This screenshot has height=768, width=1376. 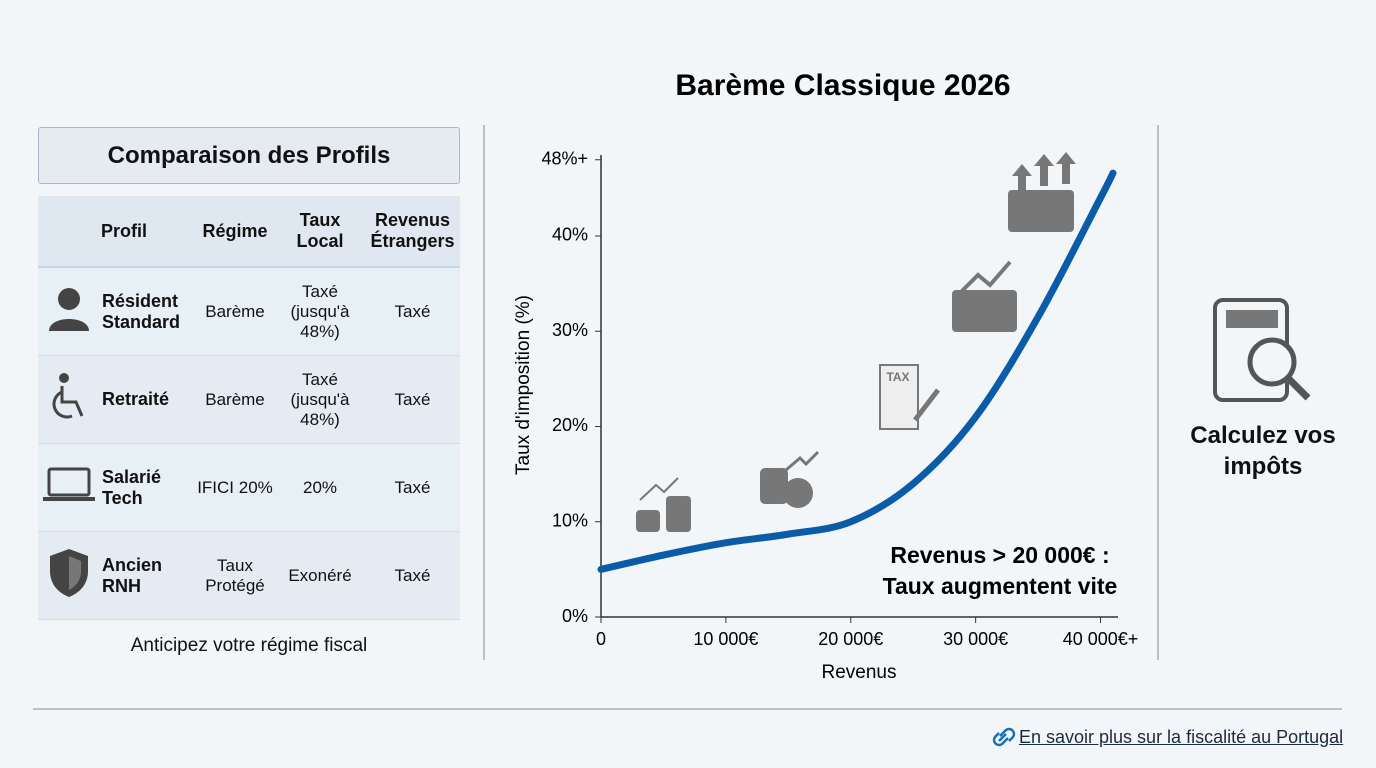 What do you see at coordinates (850, 639) in the screenshot?
I see `x-tick-label: 20 000€` at bounding box center [850, 639].